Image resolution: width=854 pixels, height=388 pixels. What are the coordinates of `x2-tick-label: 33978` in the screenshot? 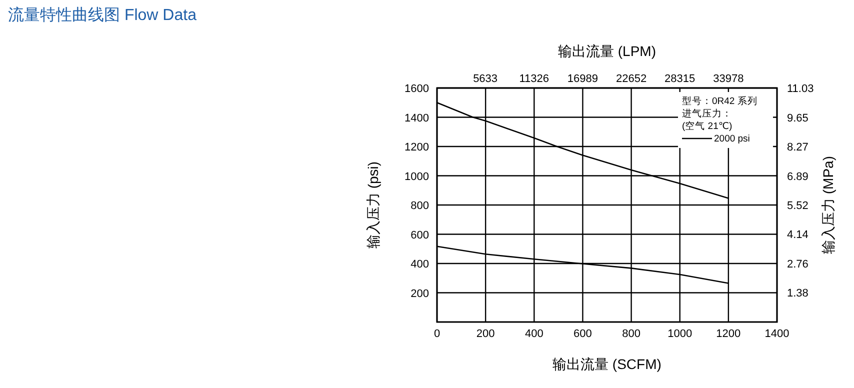 It's located at (728, 79).